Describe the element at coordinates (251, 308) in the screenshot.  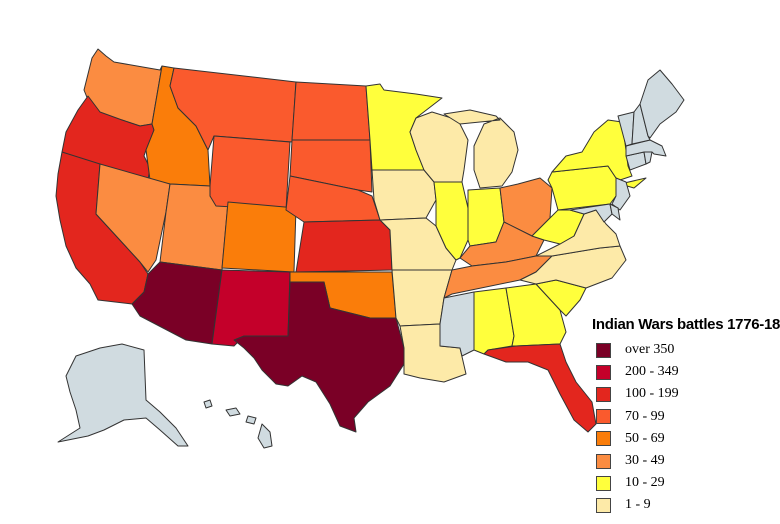
I see `state-nm` at that location.